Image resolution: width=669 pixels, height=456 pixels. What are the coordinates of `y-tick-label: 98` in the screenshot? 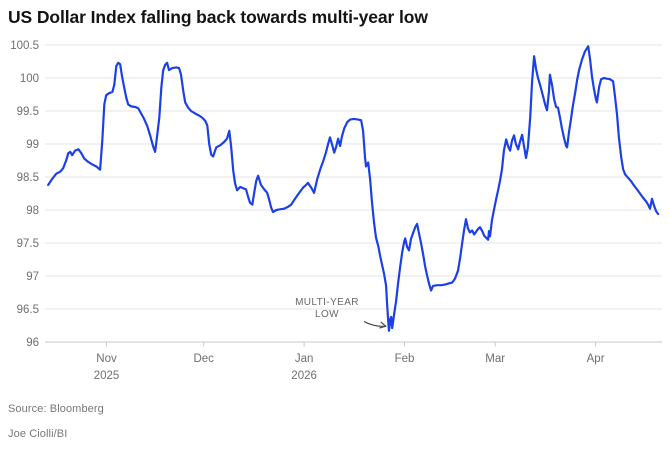 It's located at (32, 211).